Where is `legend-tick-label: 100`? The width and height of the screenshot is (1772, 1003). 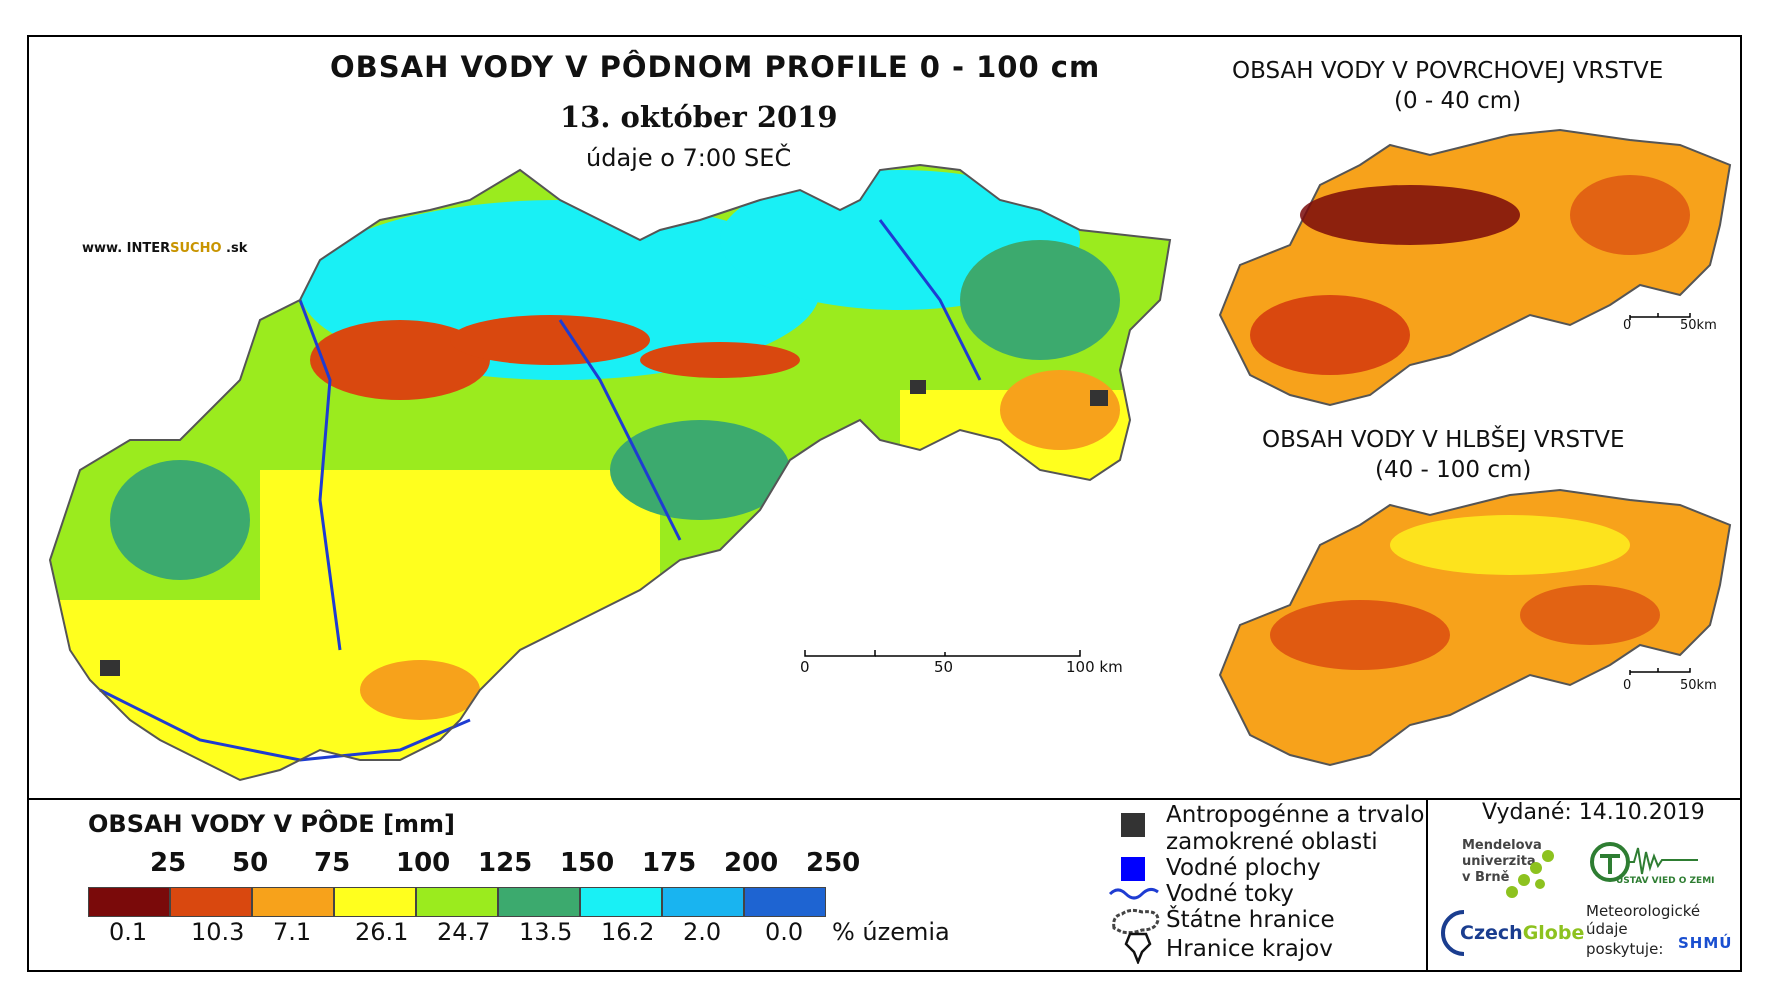 legend-tick-label: 100 is located at coordinates (423, 863).